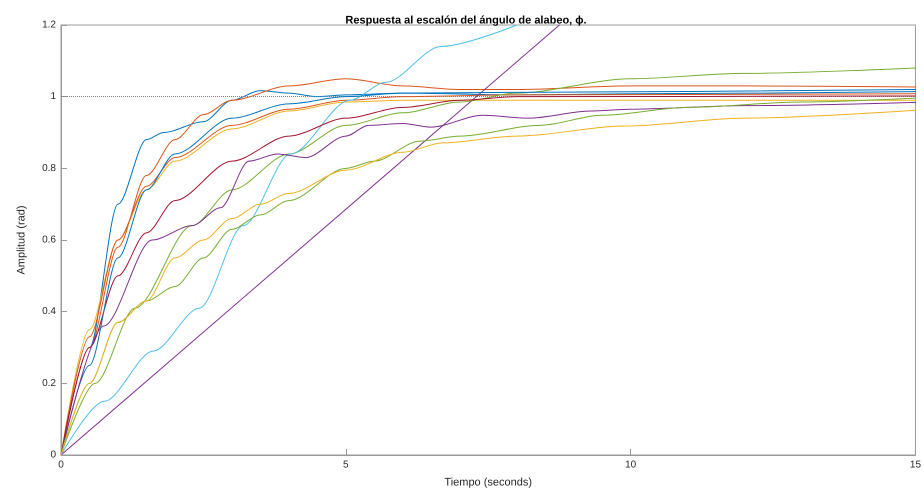 Image resolution: width=924 pixels, height=501 pixels. What do you see at coordinates (53, 96) in the screenshot?
I see `y-tick-label: 1` at bounding box center [53, 96].